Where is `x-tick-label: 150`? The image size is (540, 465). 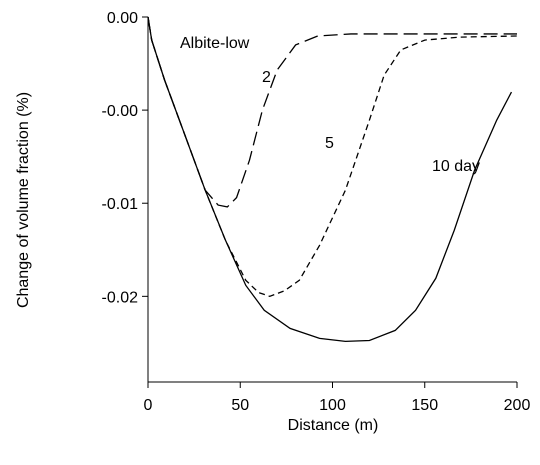 x-tick-label: 150 is located at coordinates (424, 405).